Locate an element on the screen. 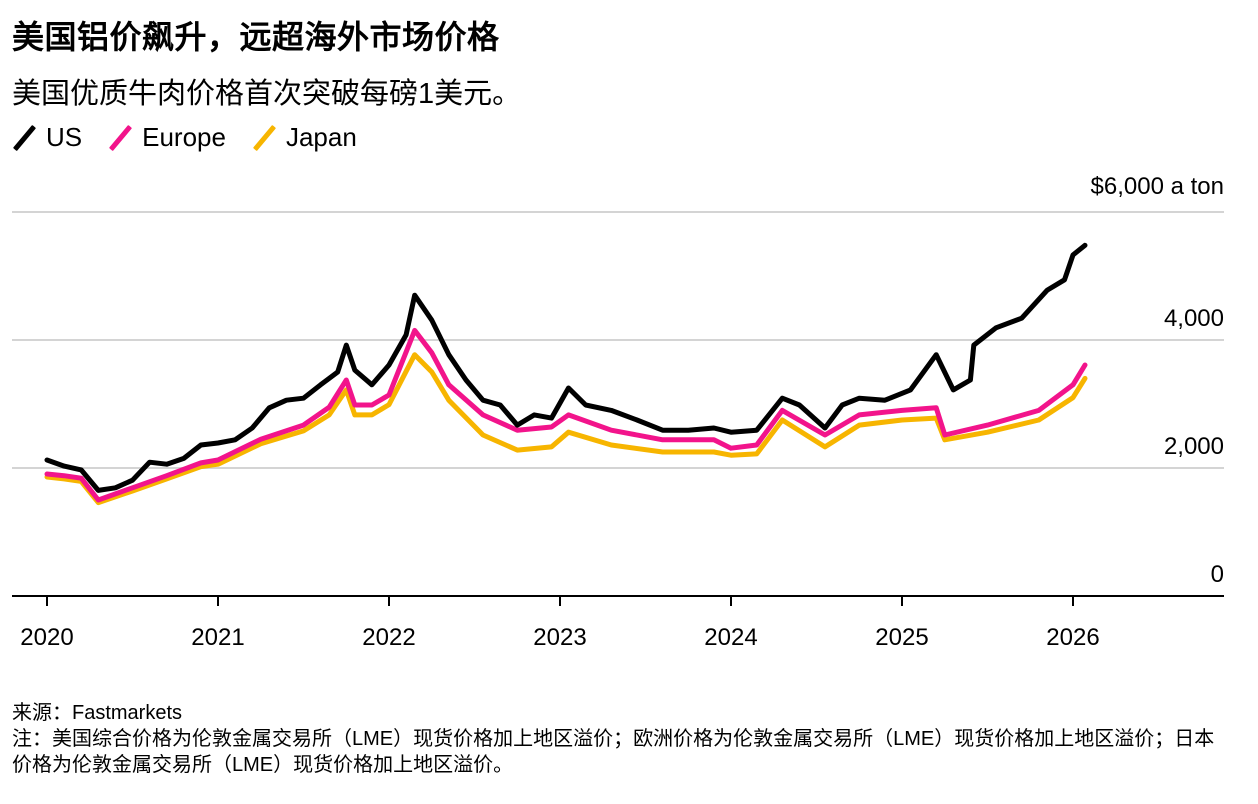 This screenshot has height=804, width=1258. y-tick-label: 4,000 is located at coordinates (1194, 318).